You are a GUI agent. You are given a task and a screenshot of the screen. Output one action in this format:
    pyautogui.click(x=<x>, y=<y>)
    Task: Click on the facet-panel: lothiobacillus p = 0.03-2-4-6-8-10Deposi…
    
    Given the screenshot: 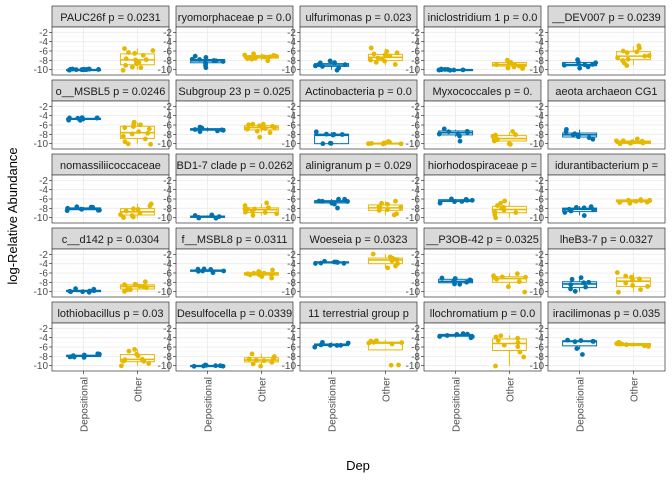 What is the action you would take?
    pyautogui.click(x=102, y=366)
    